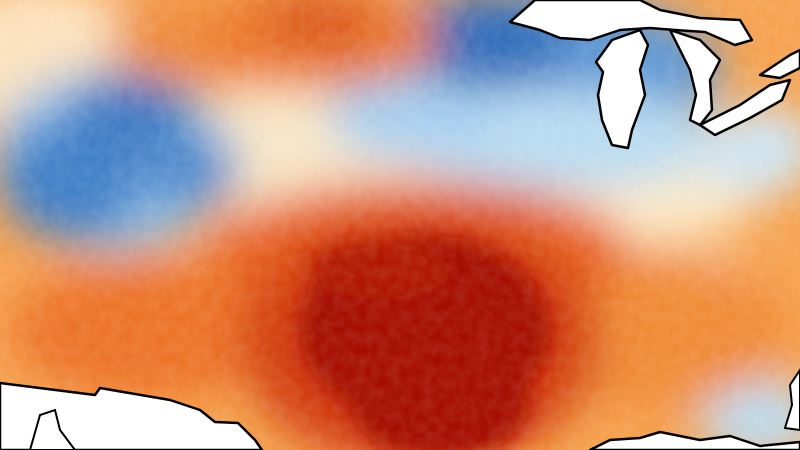 The height and width of the screenshot is (450, 800). Describe the element at coordinates (791, 400) in the screenshot. I see `atlantic-edge` at that location.